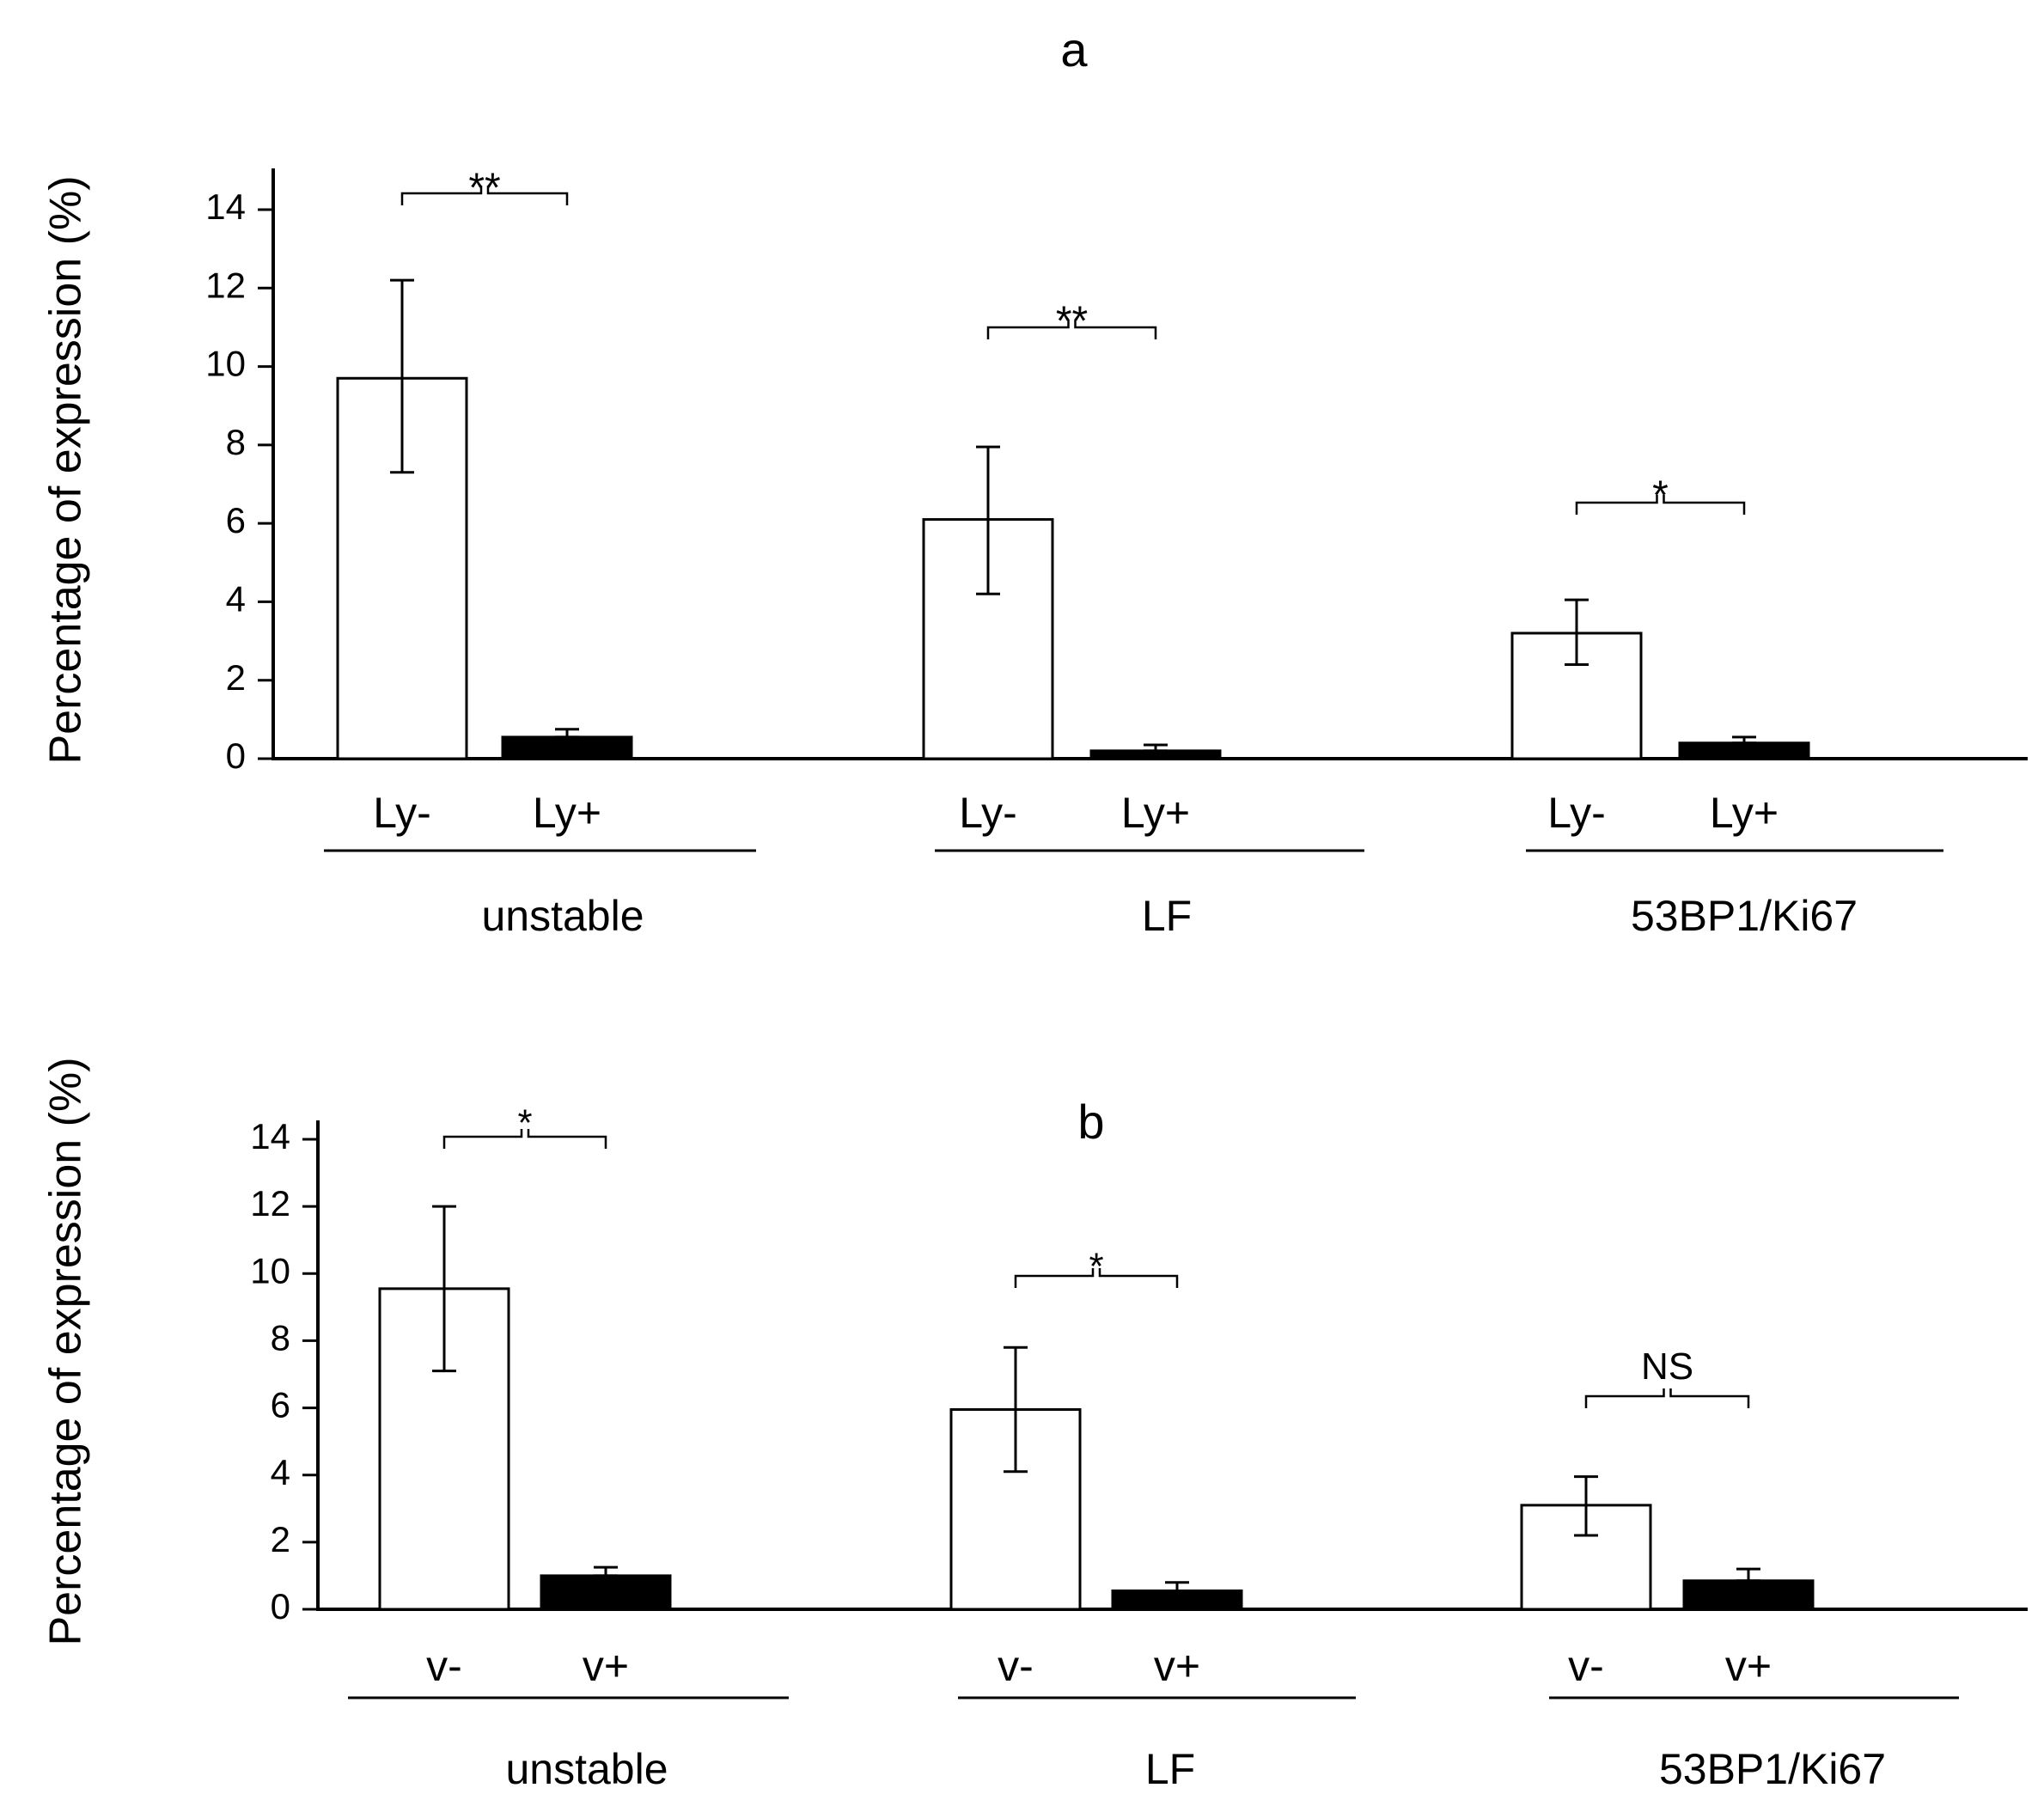 This screenshot has width=2044, height=1794. What do you see at coordinates (1667, 1367) in the screenshot?
I see `significance-label: NS` at bounding box center [1667, 1367].